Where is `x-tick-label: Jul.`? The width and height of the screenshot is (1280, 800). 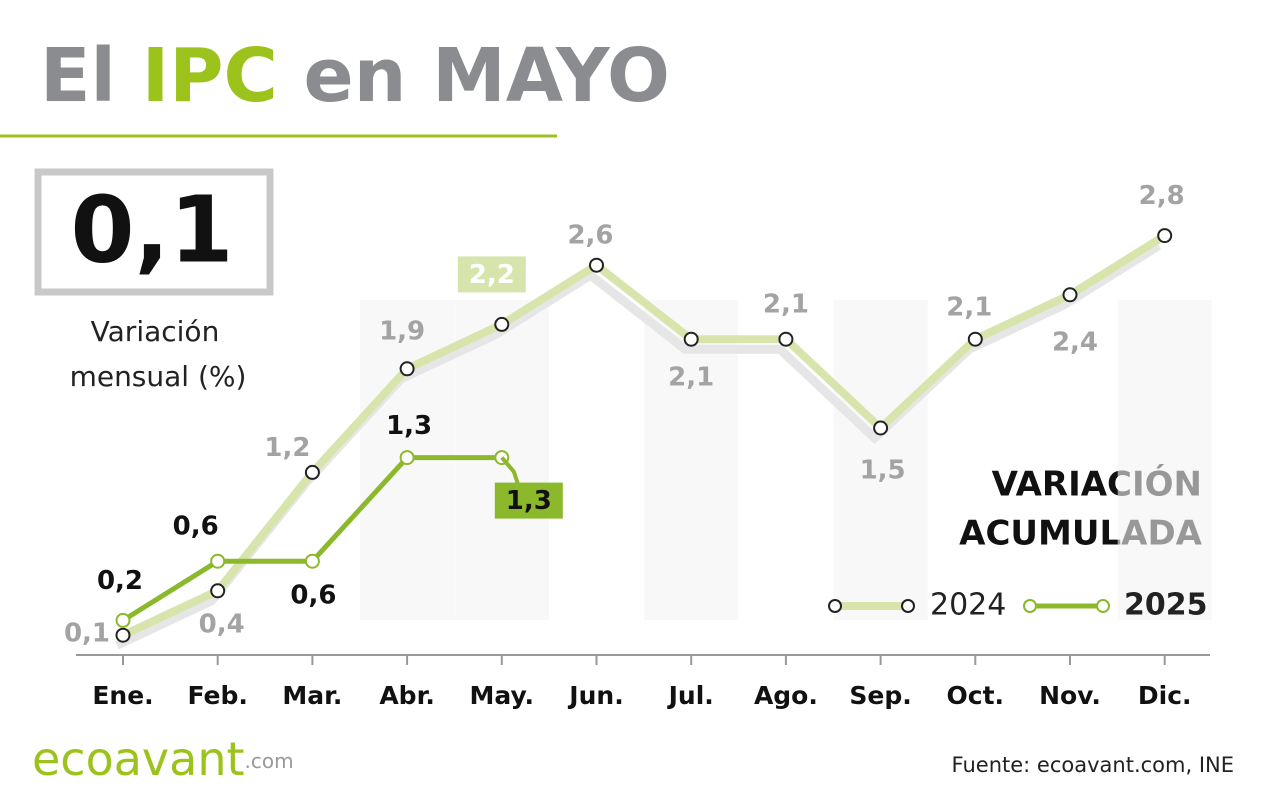 x-tick-label: Jul. is located at coordinates (690, 695).